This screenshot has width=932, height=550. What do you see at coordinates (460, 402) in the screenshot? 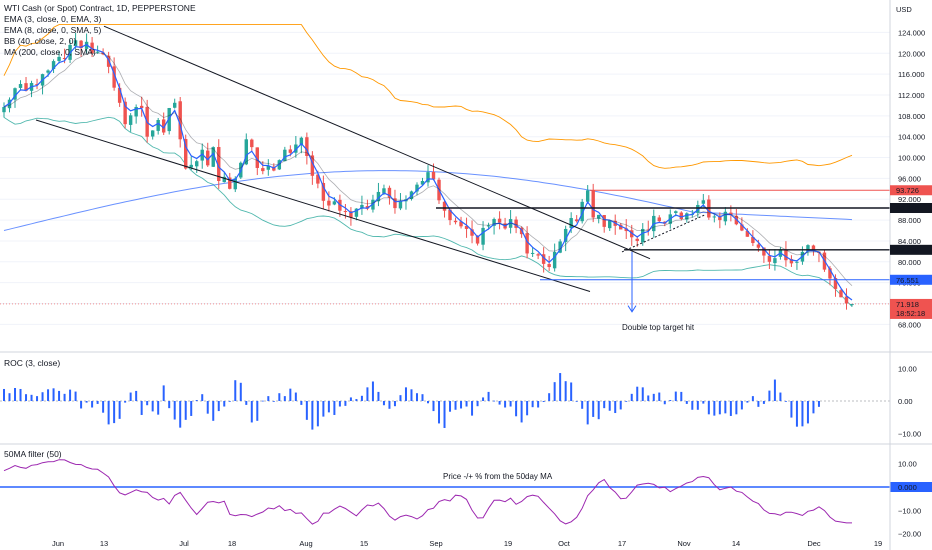
I see `roc-pane: 10.00 0.00 −10.00` at bounding box center [460, 402].